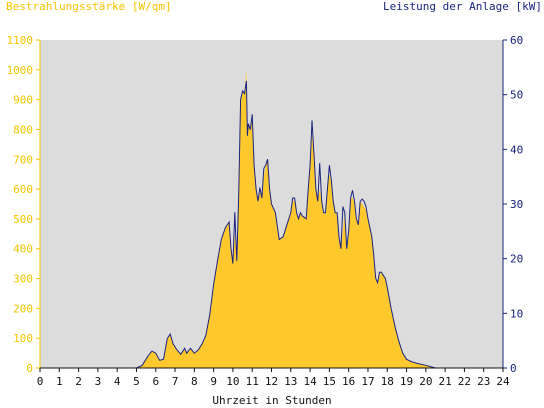 This screenshot has width=544, height=408. Describe the element at coordinates (213, 381) in the screenshot. I see `x-tick-label: 9` at that location.